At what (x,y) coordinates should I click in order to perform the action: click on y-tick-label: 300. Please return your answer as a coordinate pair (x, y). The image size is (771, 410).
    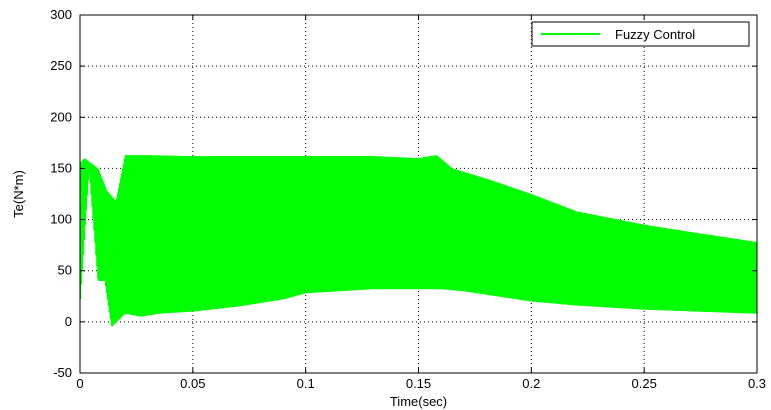
    Looking at the image, I should click on (61, 14).